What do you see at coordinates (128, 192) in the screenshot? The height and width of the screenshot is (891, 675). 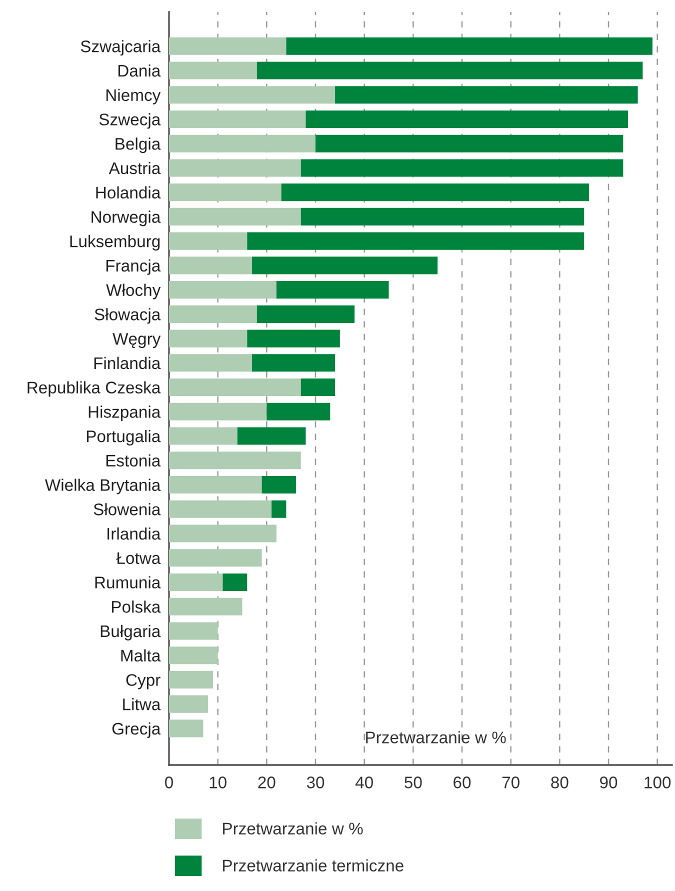 I see `y-tick-label: Holandia` at bounding box center [128, 192].